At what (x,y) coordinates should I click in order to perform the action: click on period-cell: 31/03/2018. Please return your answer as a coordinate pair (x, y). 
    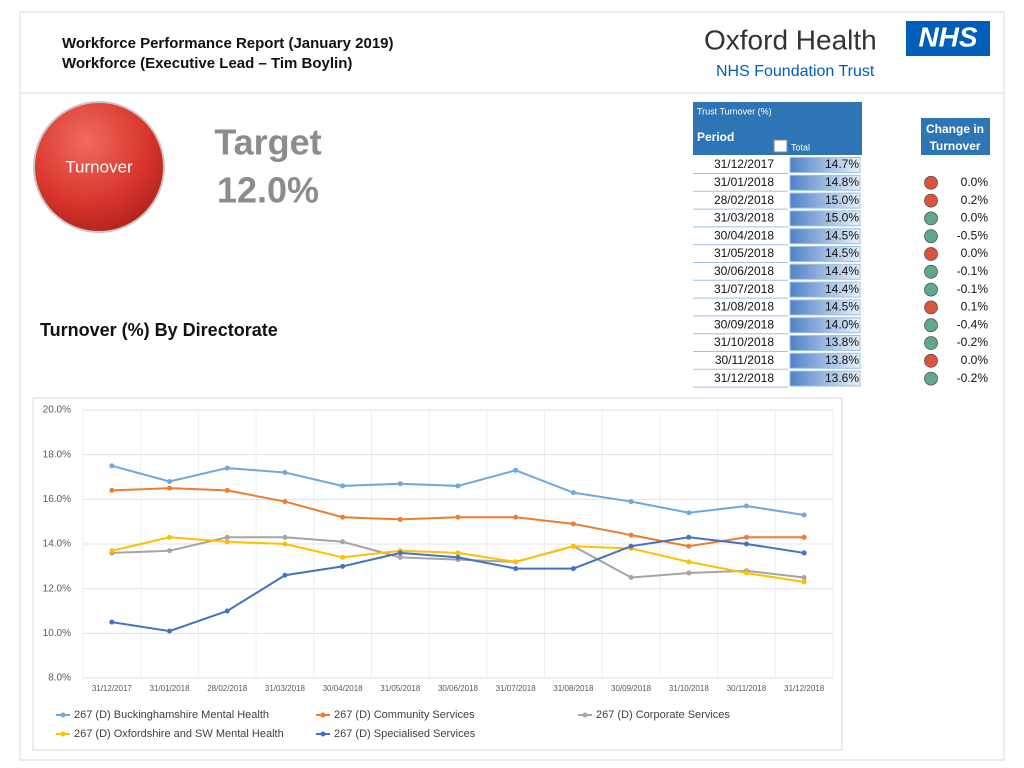
    Looking at the image, I should click on (744, 218).